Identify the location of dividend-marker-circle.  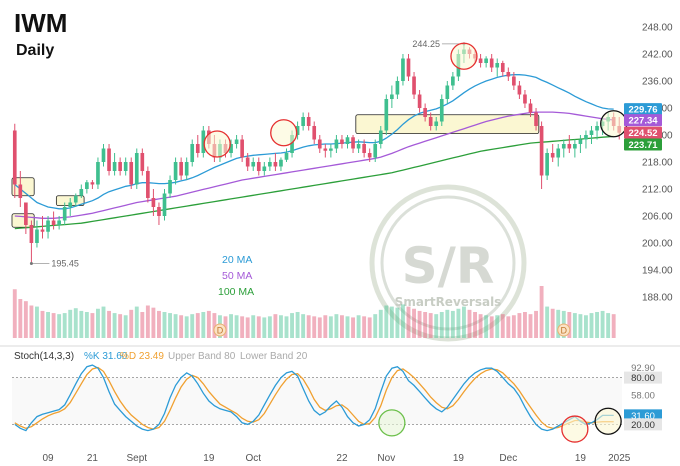
(564, 330).